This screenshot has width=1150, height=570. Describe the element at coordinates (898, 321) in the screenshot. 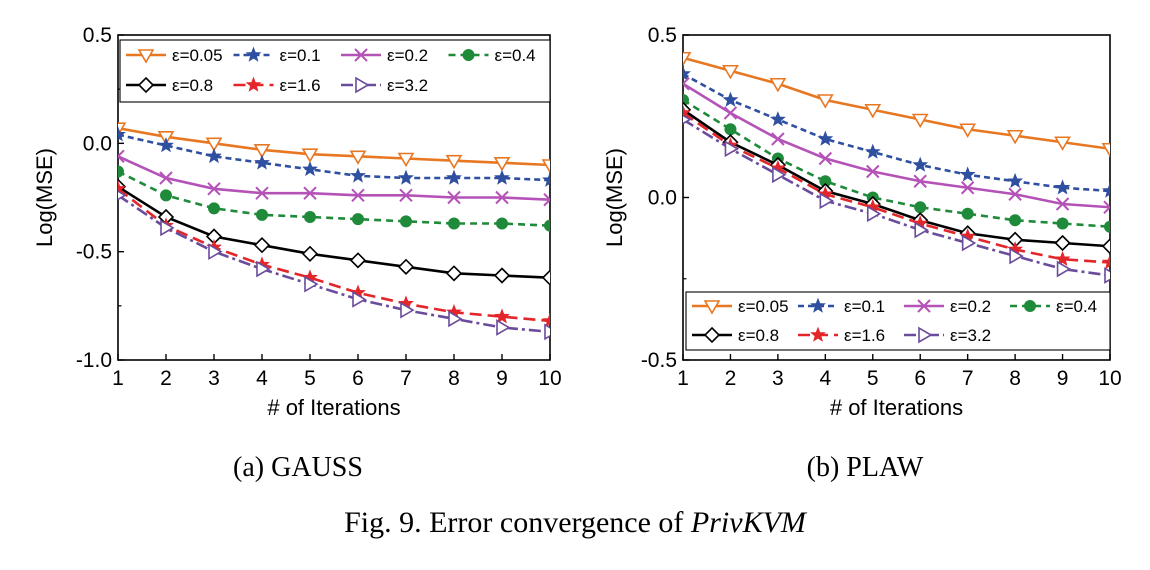

I see `legend-box` at that location.